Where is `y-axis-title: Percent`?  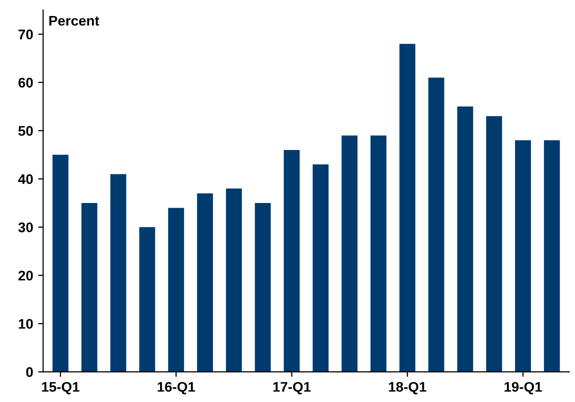
y-axis-title: Percent is located at coordinates (74, 21).